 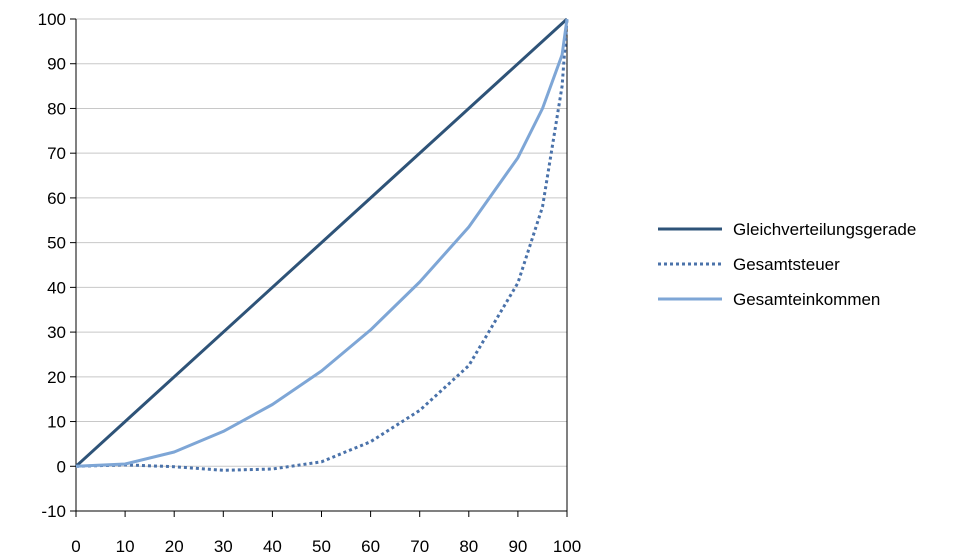 What do you see at coordinates (53, 511) in the screenshot?
I see `y-tick-label: -10` at bounding box center [53, 511].